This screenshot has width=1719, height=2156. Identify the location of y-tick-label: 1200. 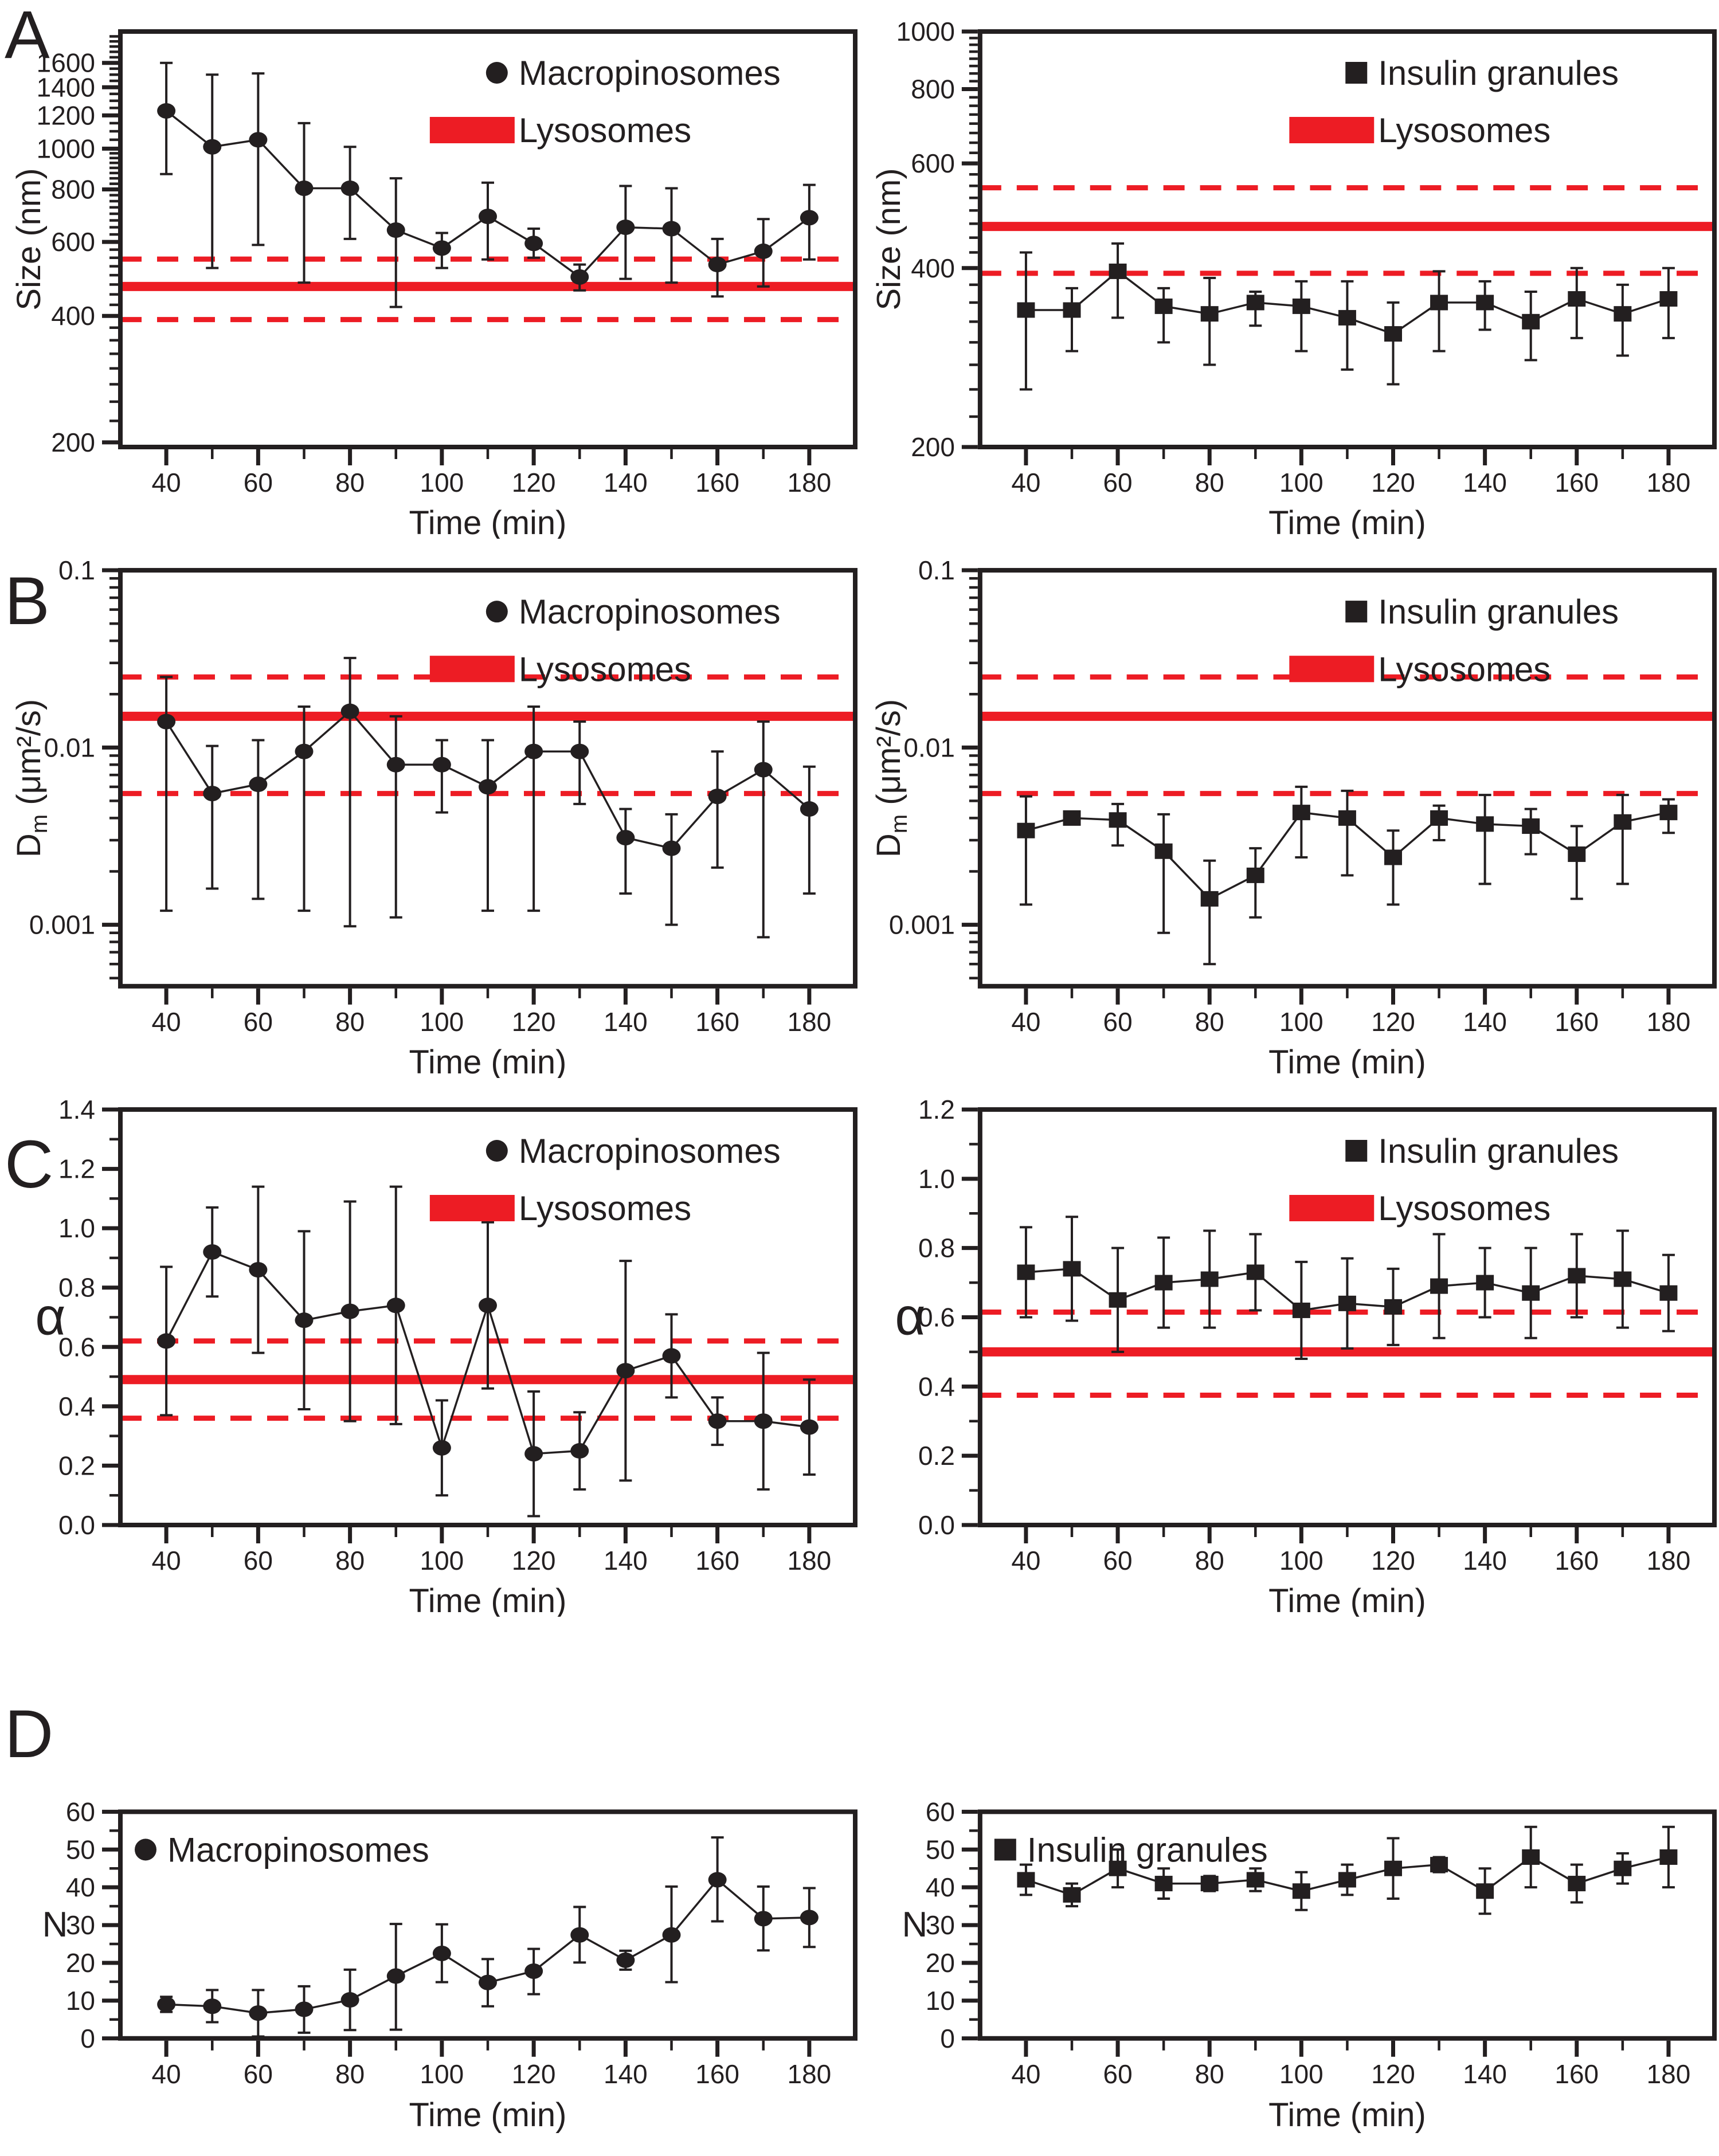
(66, 115).